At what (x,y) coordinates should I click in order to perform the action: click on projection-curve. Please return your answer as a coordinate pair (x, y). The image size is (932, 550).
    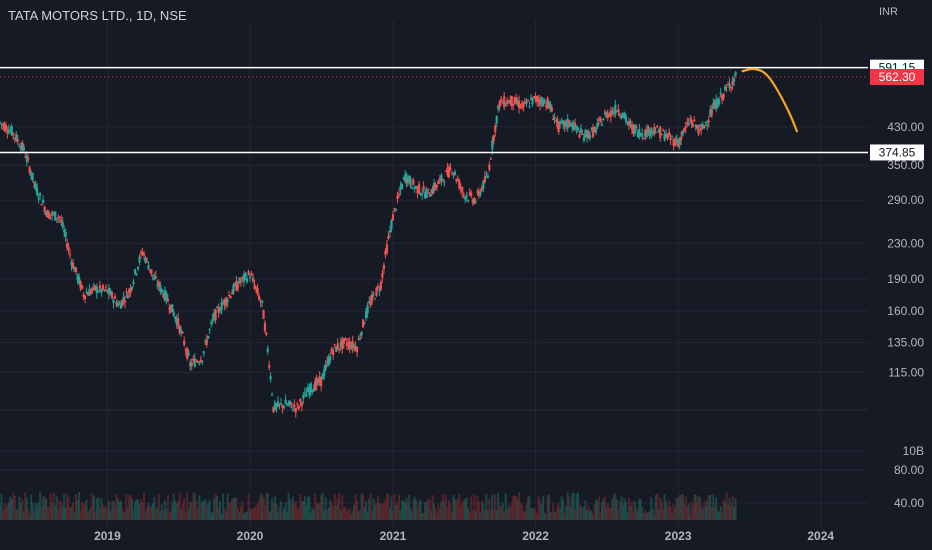
    Looking at the image, I should click on (770, 100).